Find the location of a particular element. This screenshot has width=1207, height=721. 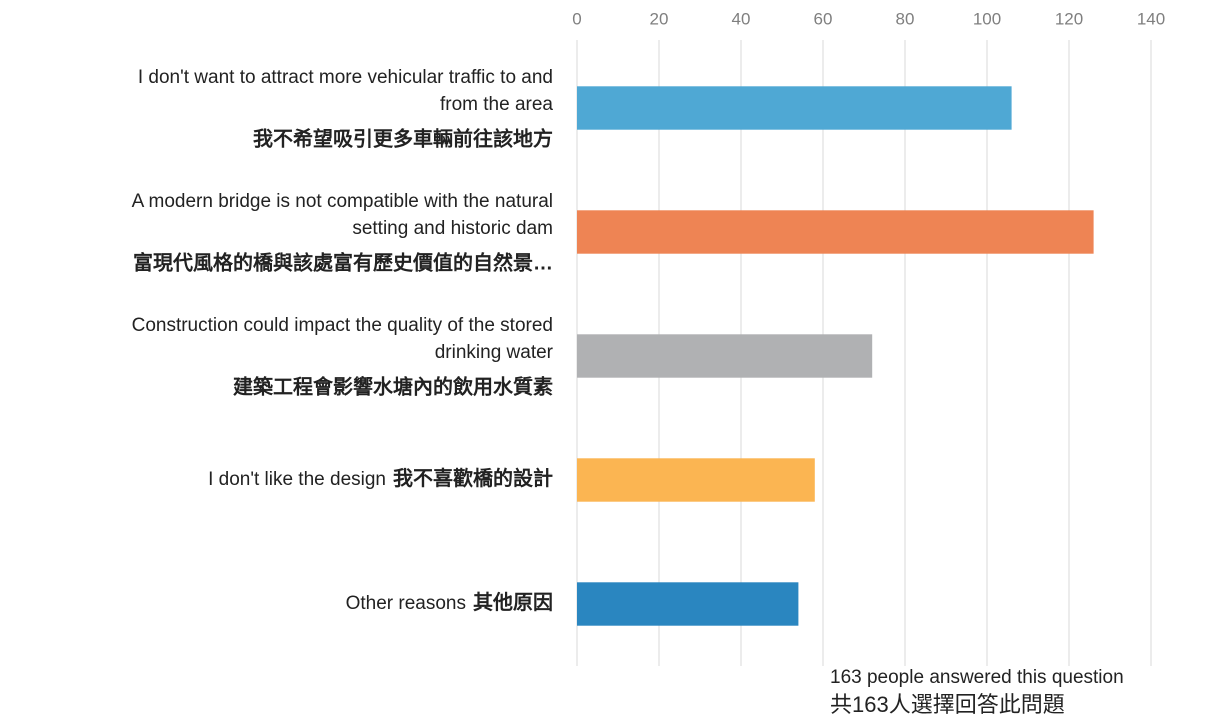

label-zh: 其他原因 is located at coordinates (513, 602).